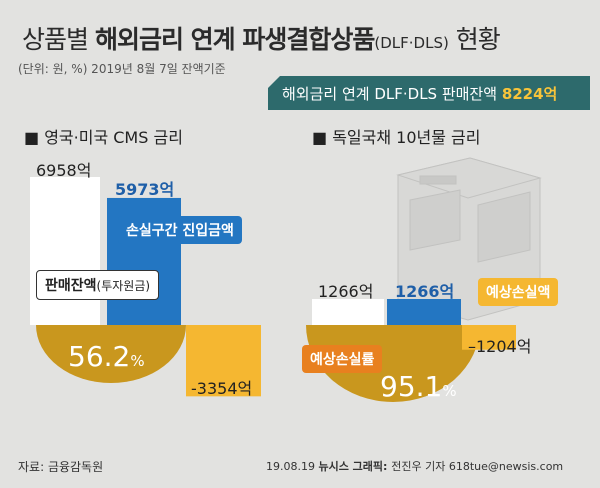 This screenshot has width=600, height=488. I want to click on total-banner, so click(429, 93).